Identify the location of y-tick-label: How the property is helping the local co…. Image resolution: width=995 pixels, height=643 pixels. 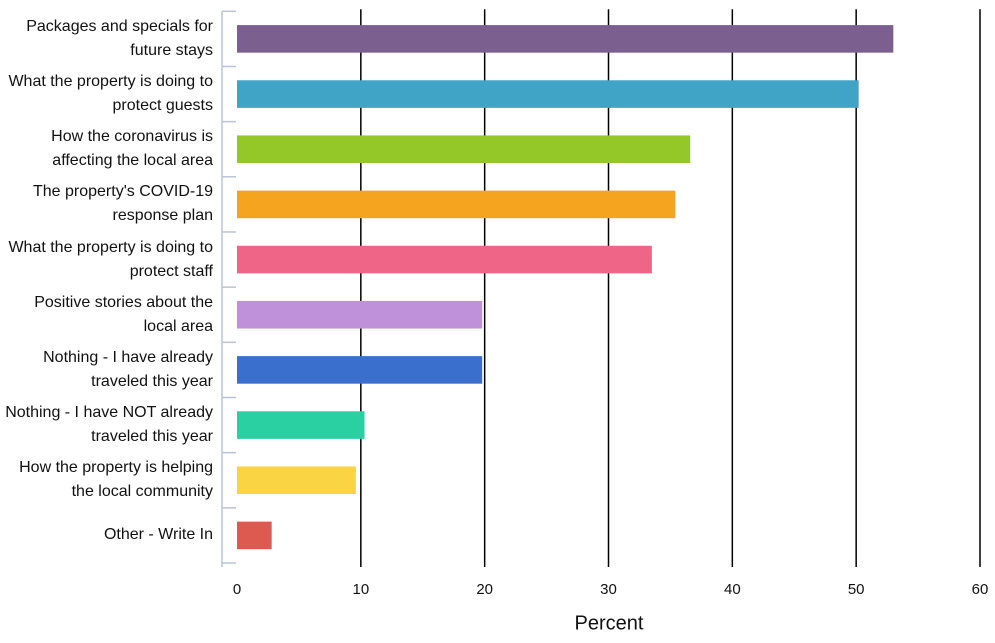
(116, 480).